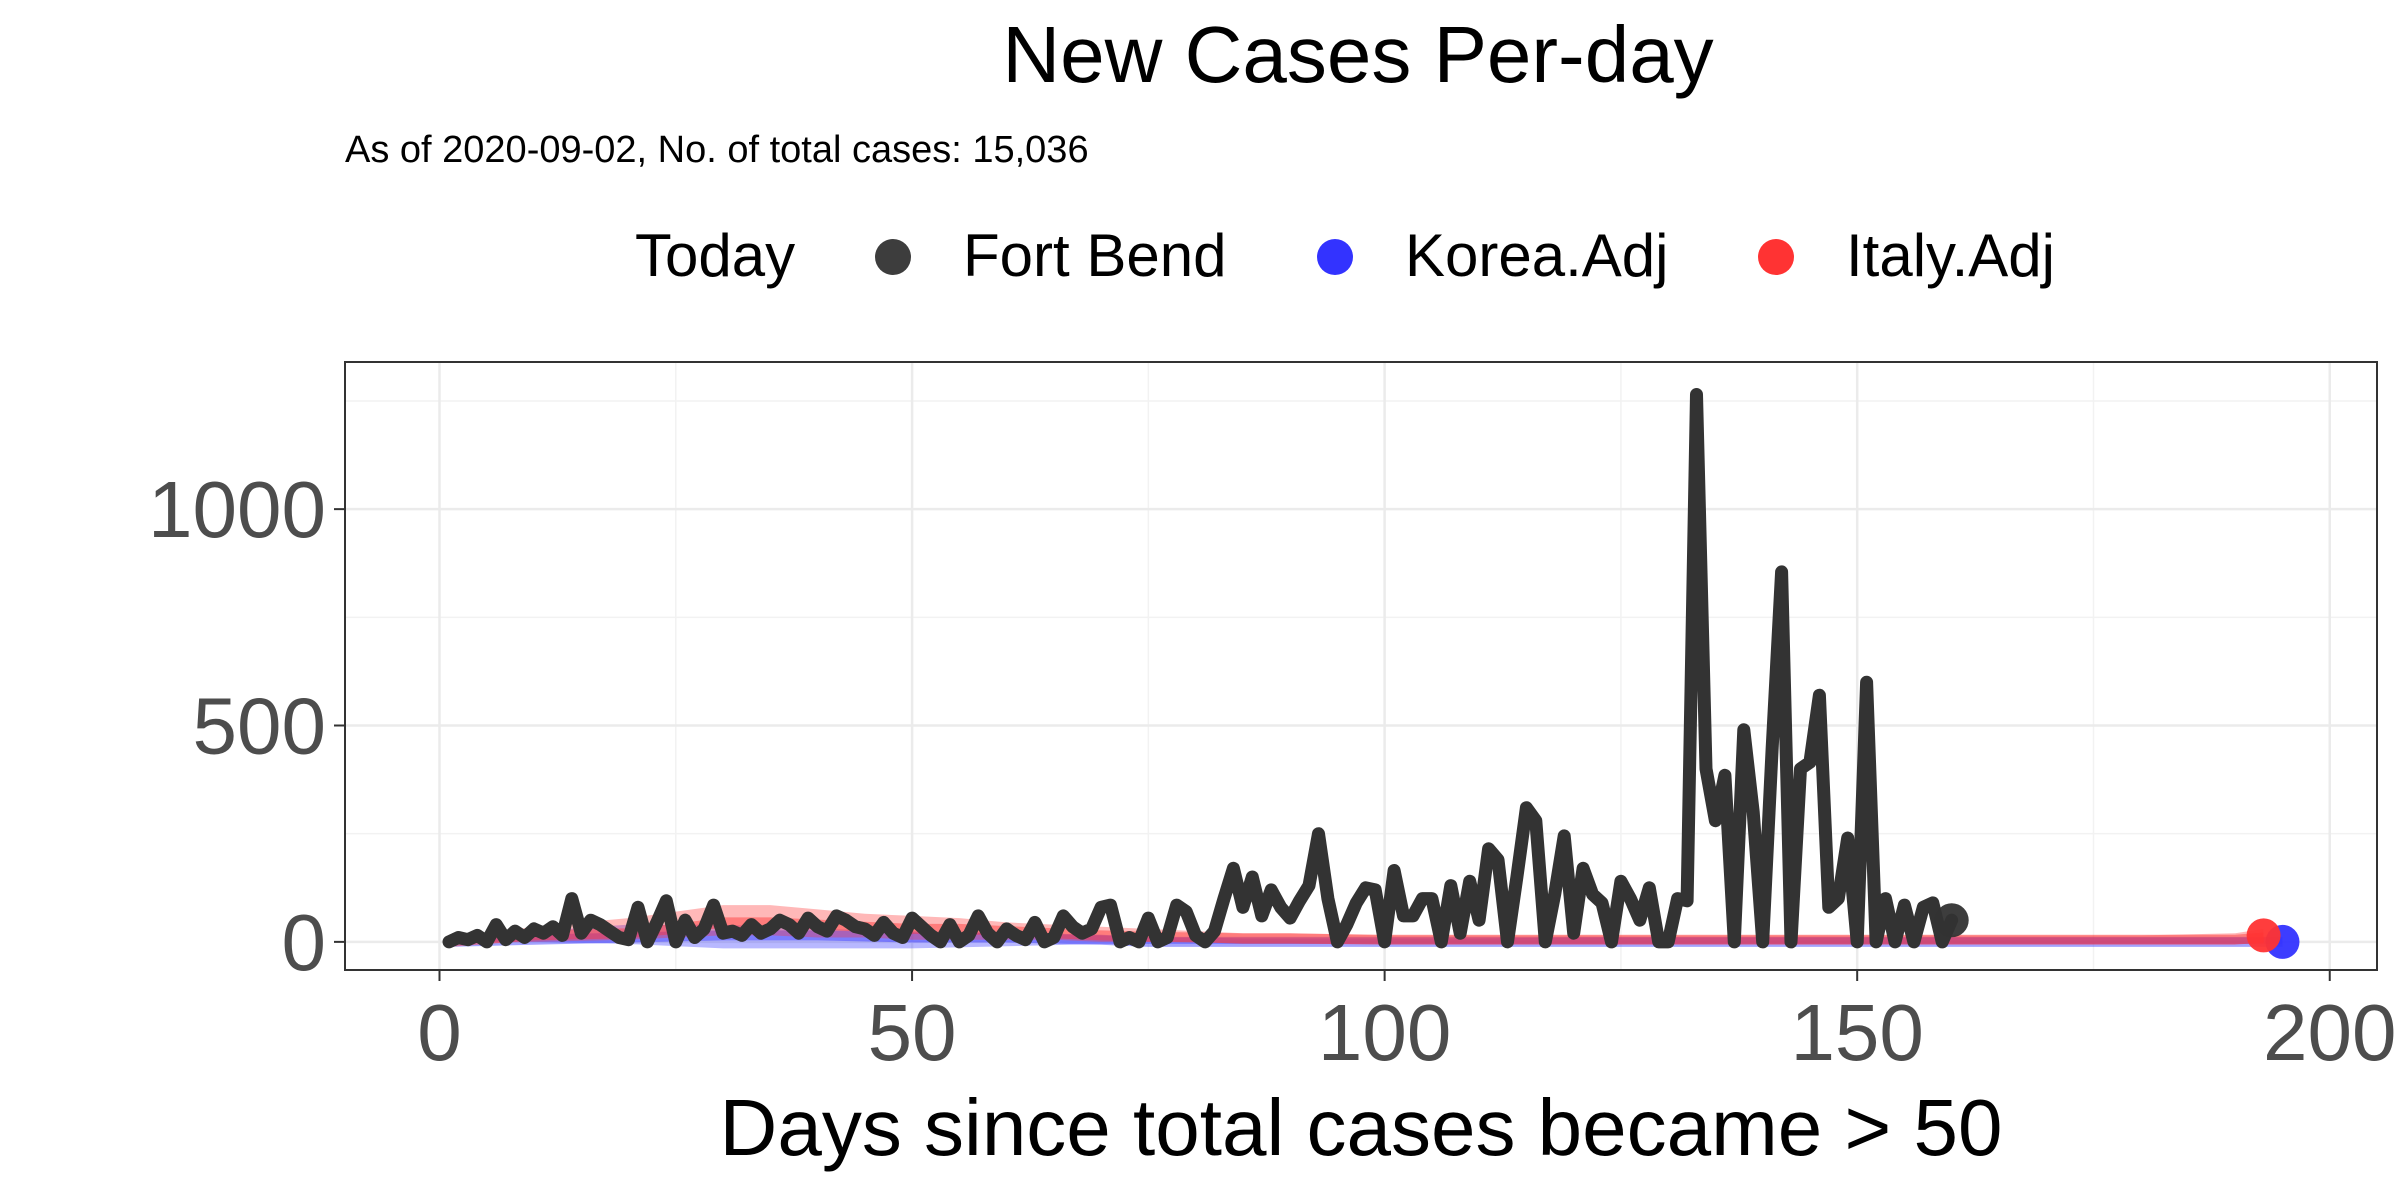  I want to click on y-tick-label: 500, so click(259, 726).